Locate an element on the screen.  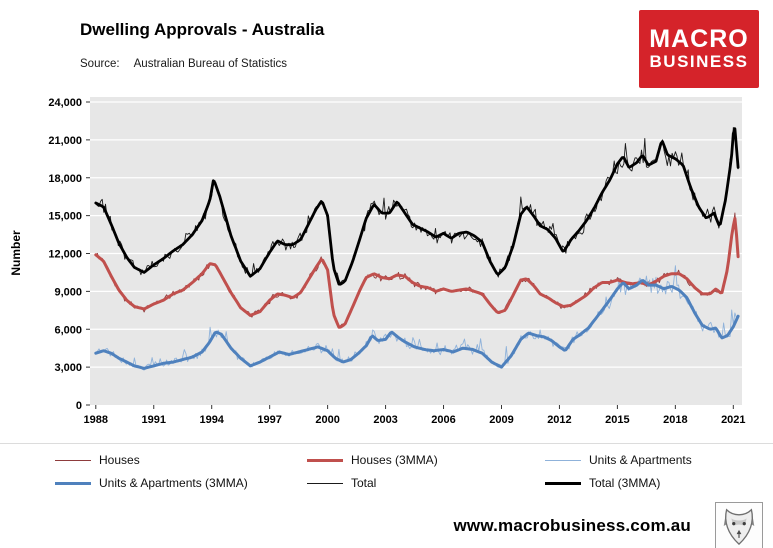
y-tick-label: 21,000 is located at coordinates (65, 141).